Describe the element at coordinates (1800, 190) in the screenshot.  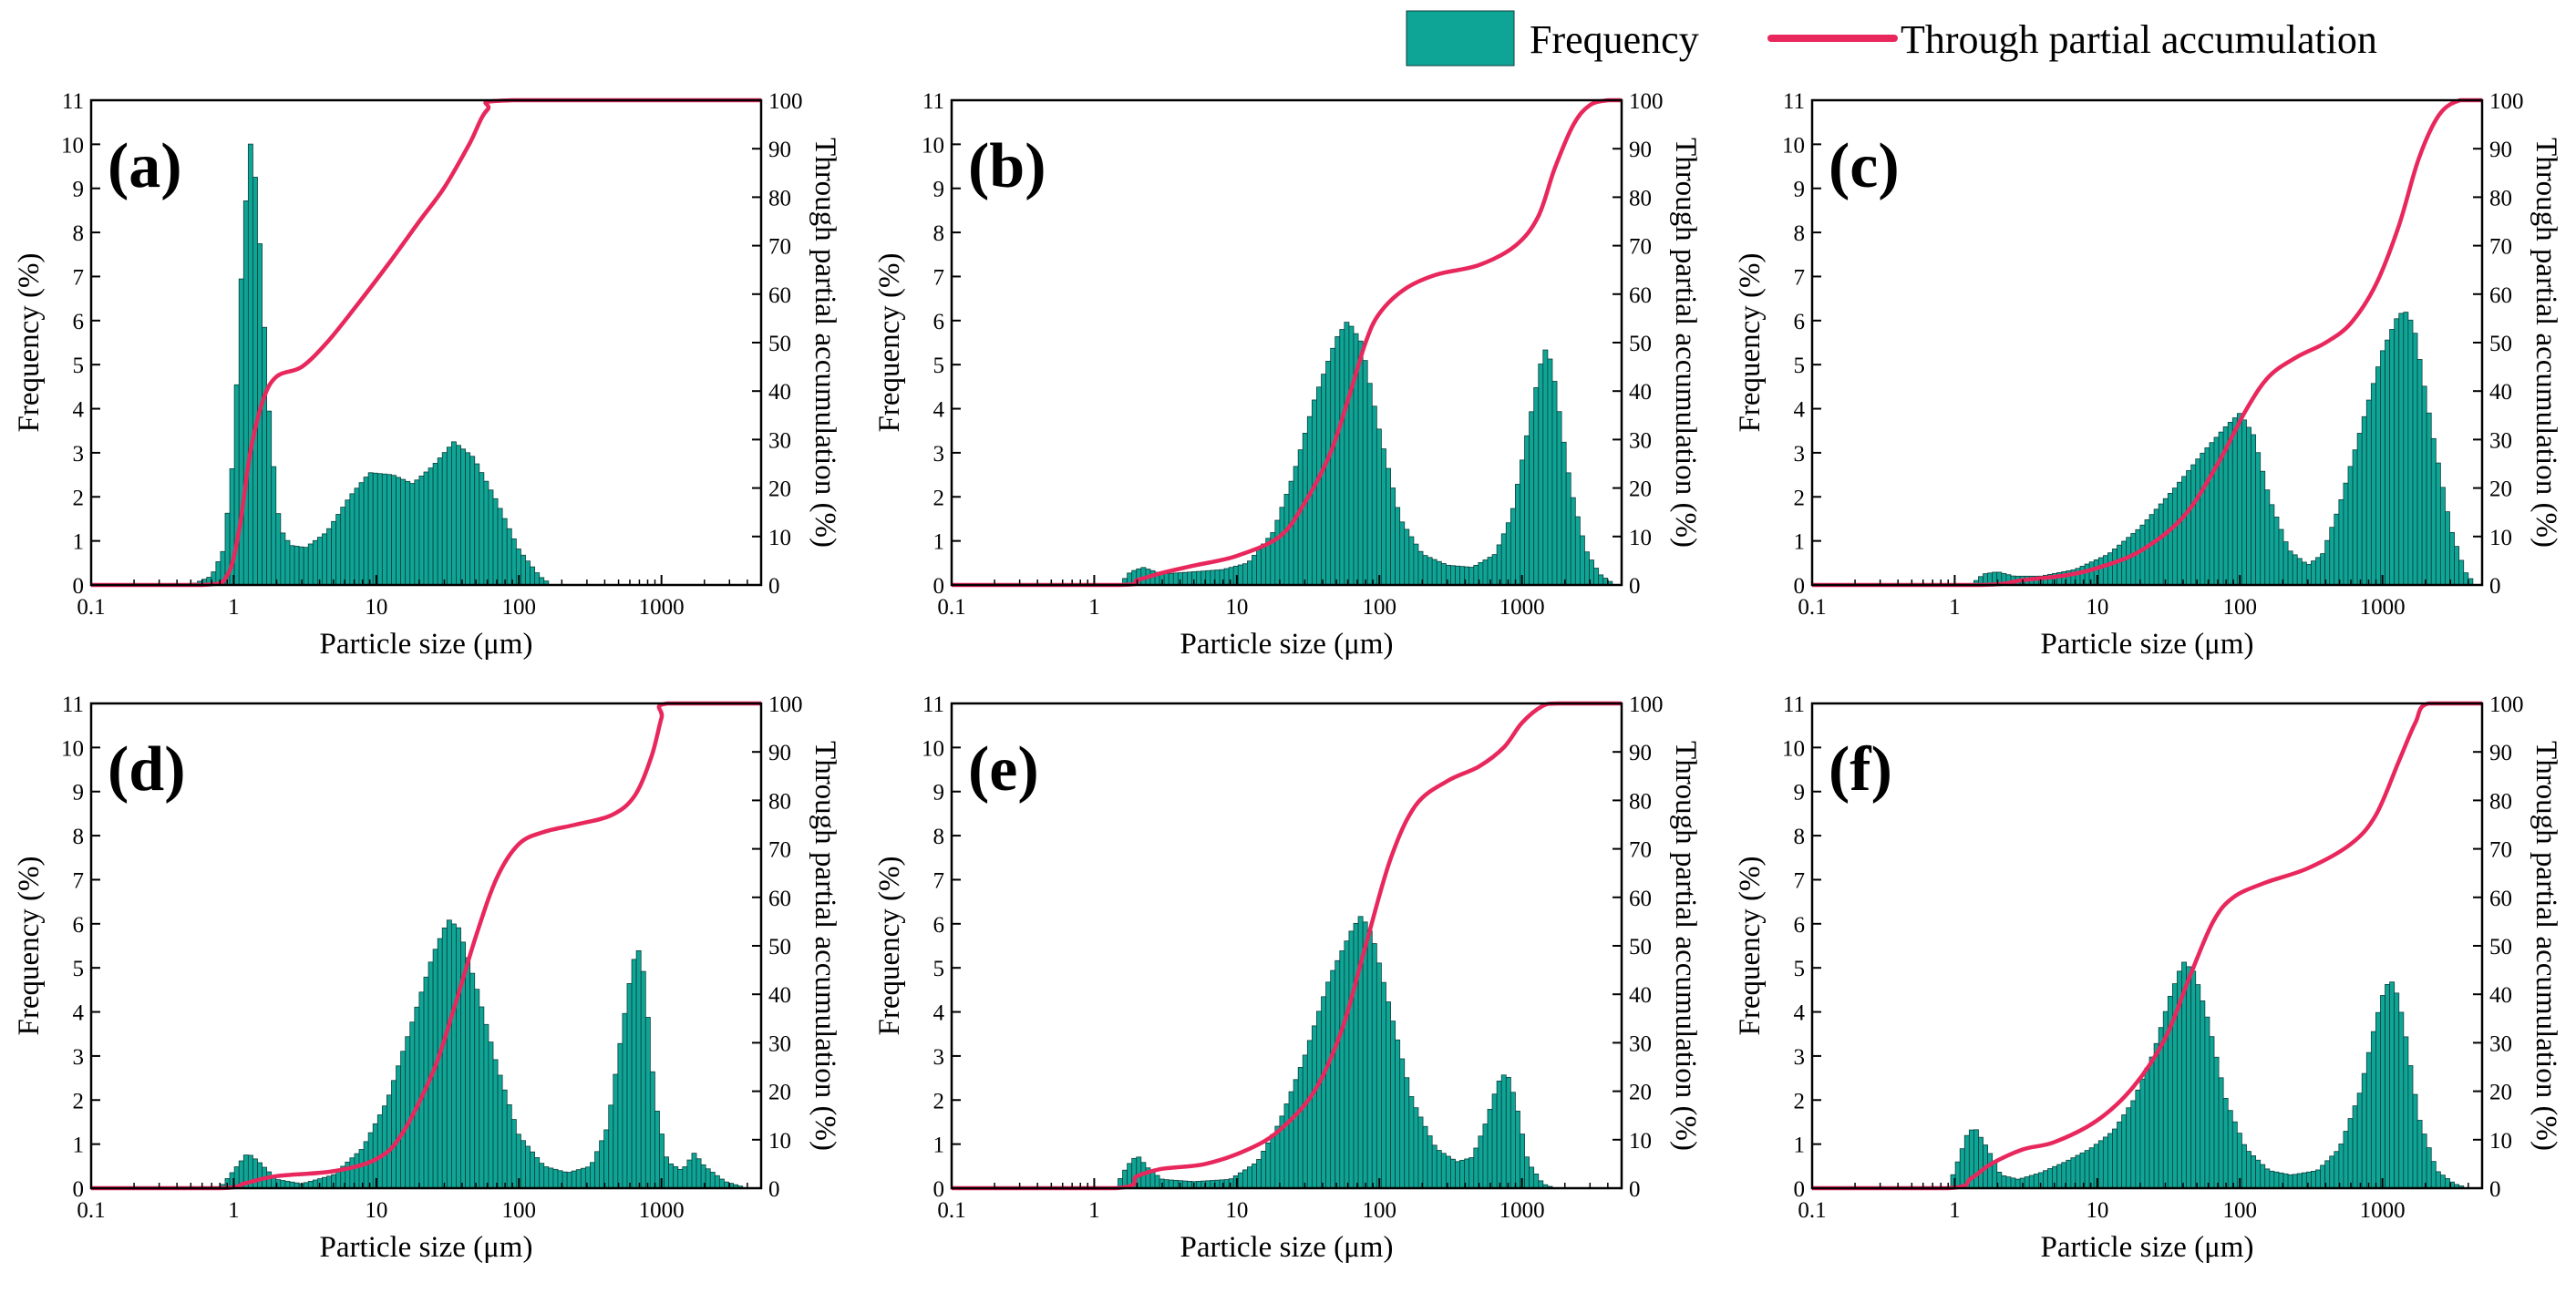
I see `y-tick-label: 9` at that location.